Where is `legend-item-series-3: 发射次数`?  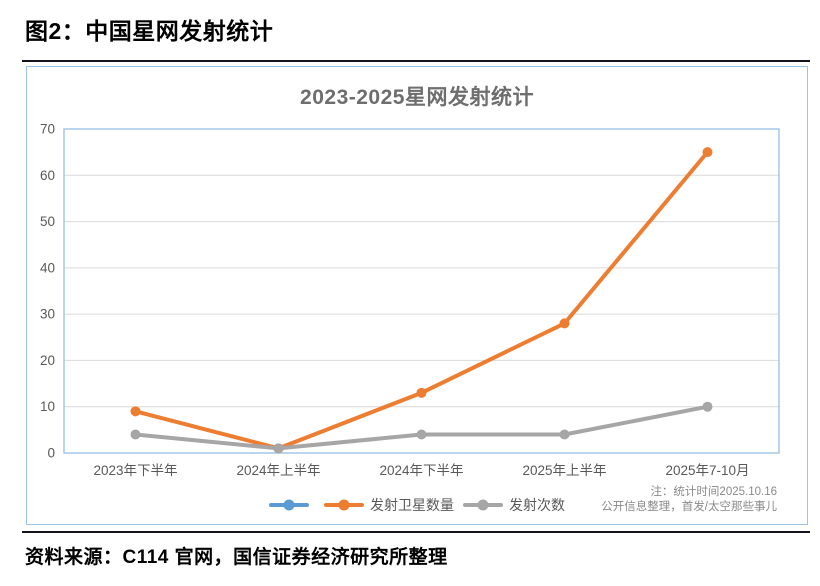 legend-item-series-3: 发射次数 is located at coordinates (514, 505).